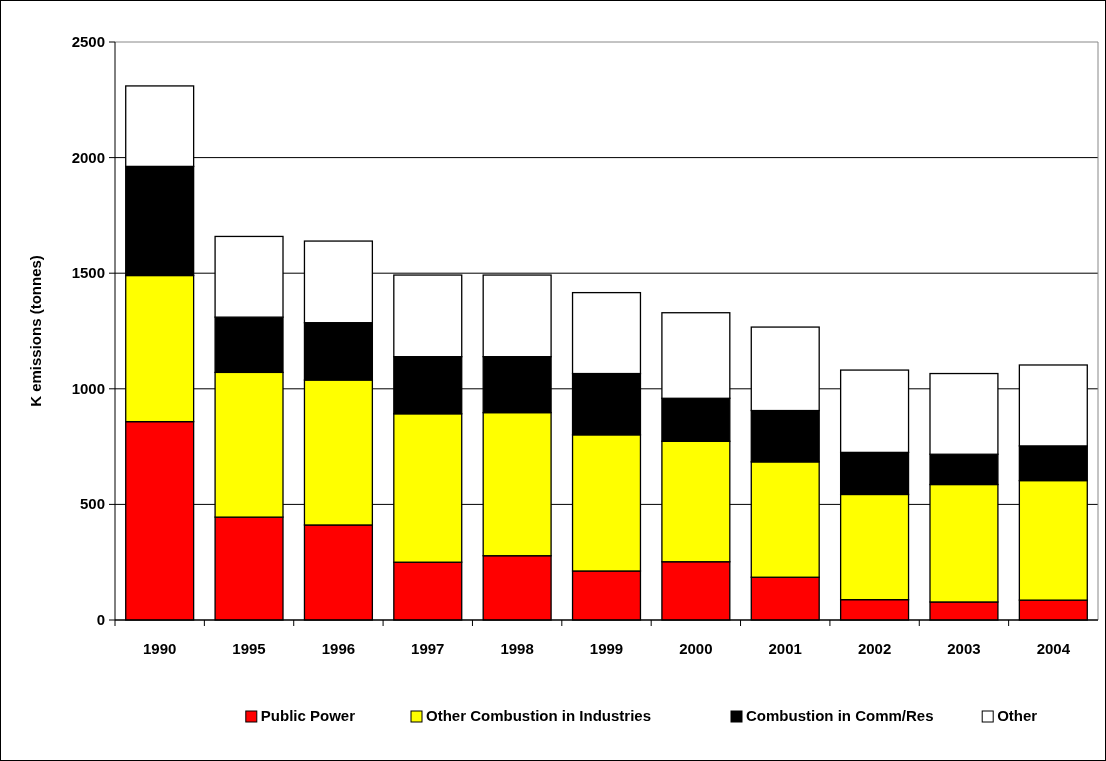 This screenshot has width=1106, height=761. Describe the element at coordinates (88, 157) in the screenshot. I see `y-tick-label: 2000` at that location.